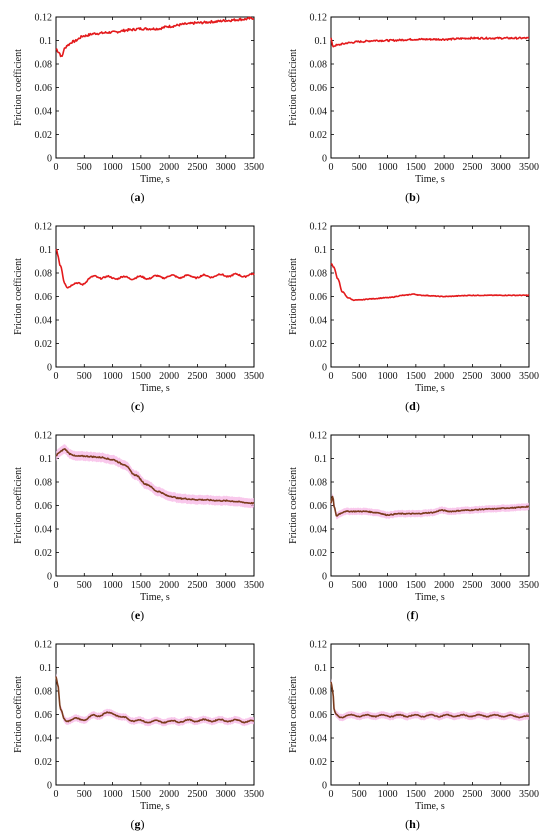 The height and width of the screenshot is (838, 550). I want to click on panel-caption-letter: f, so click(413, 615).